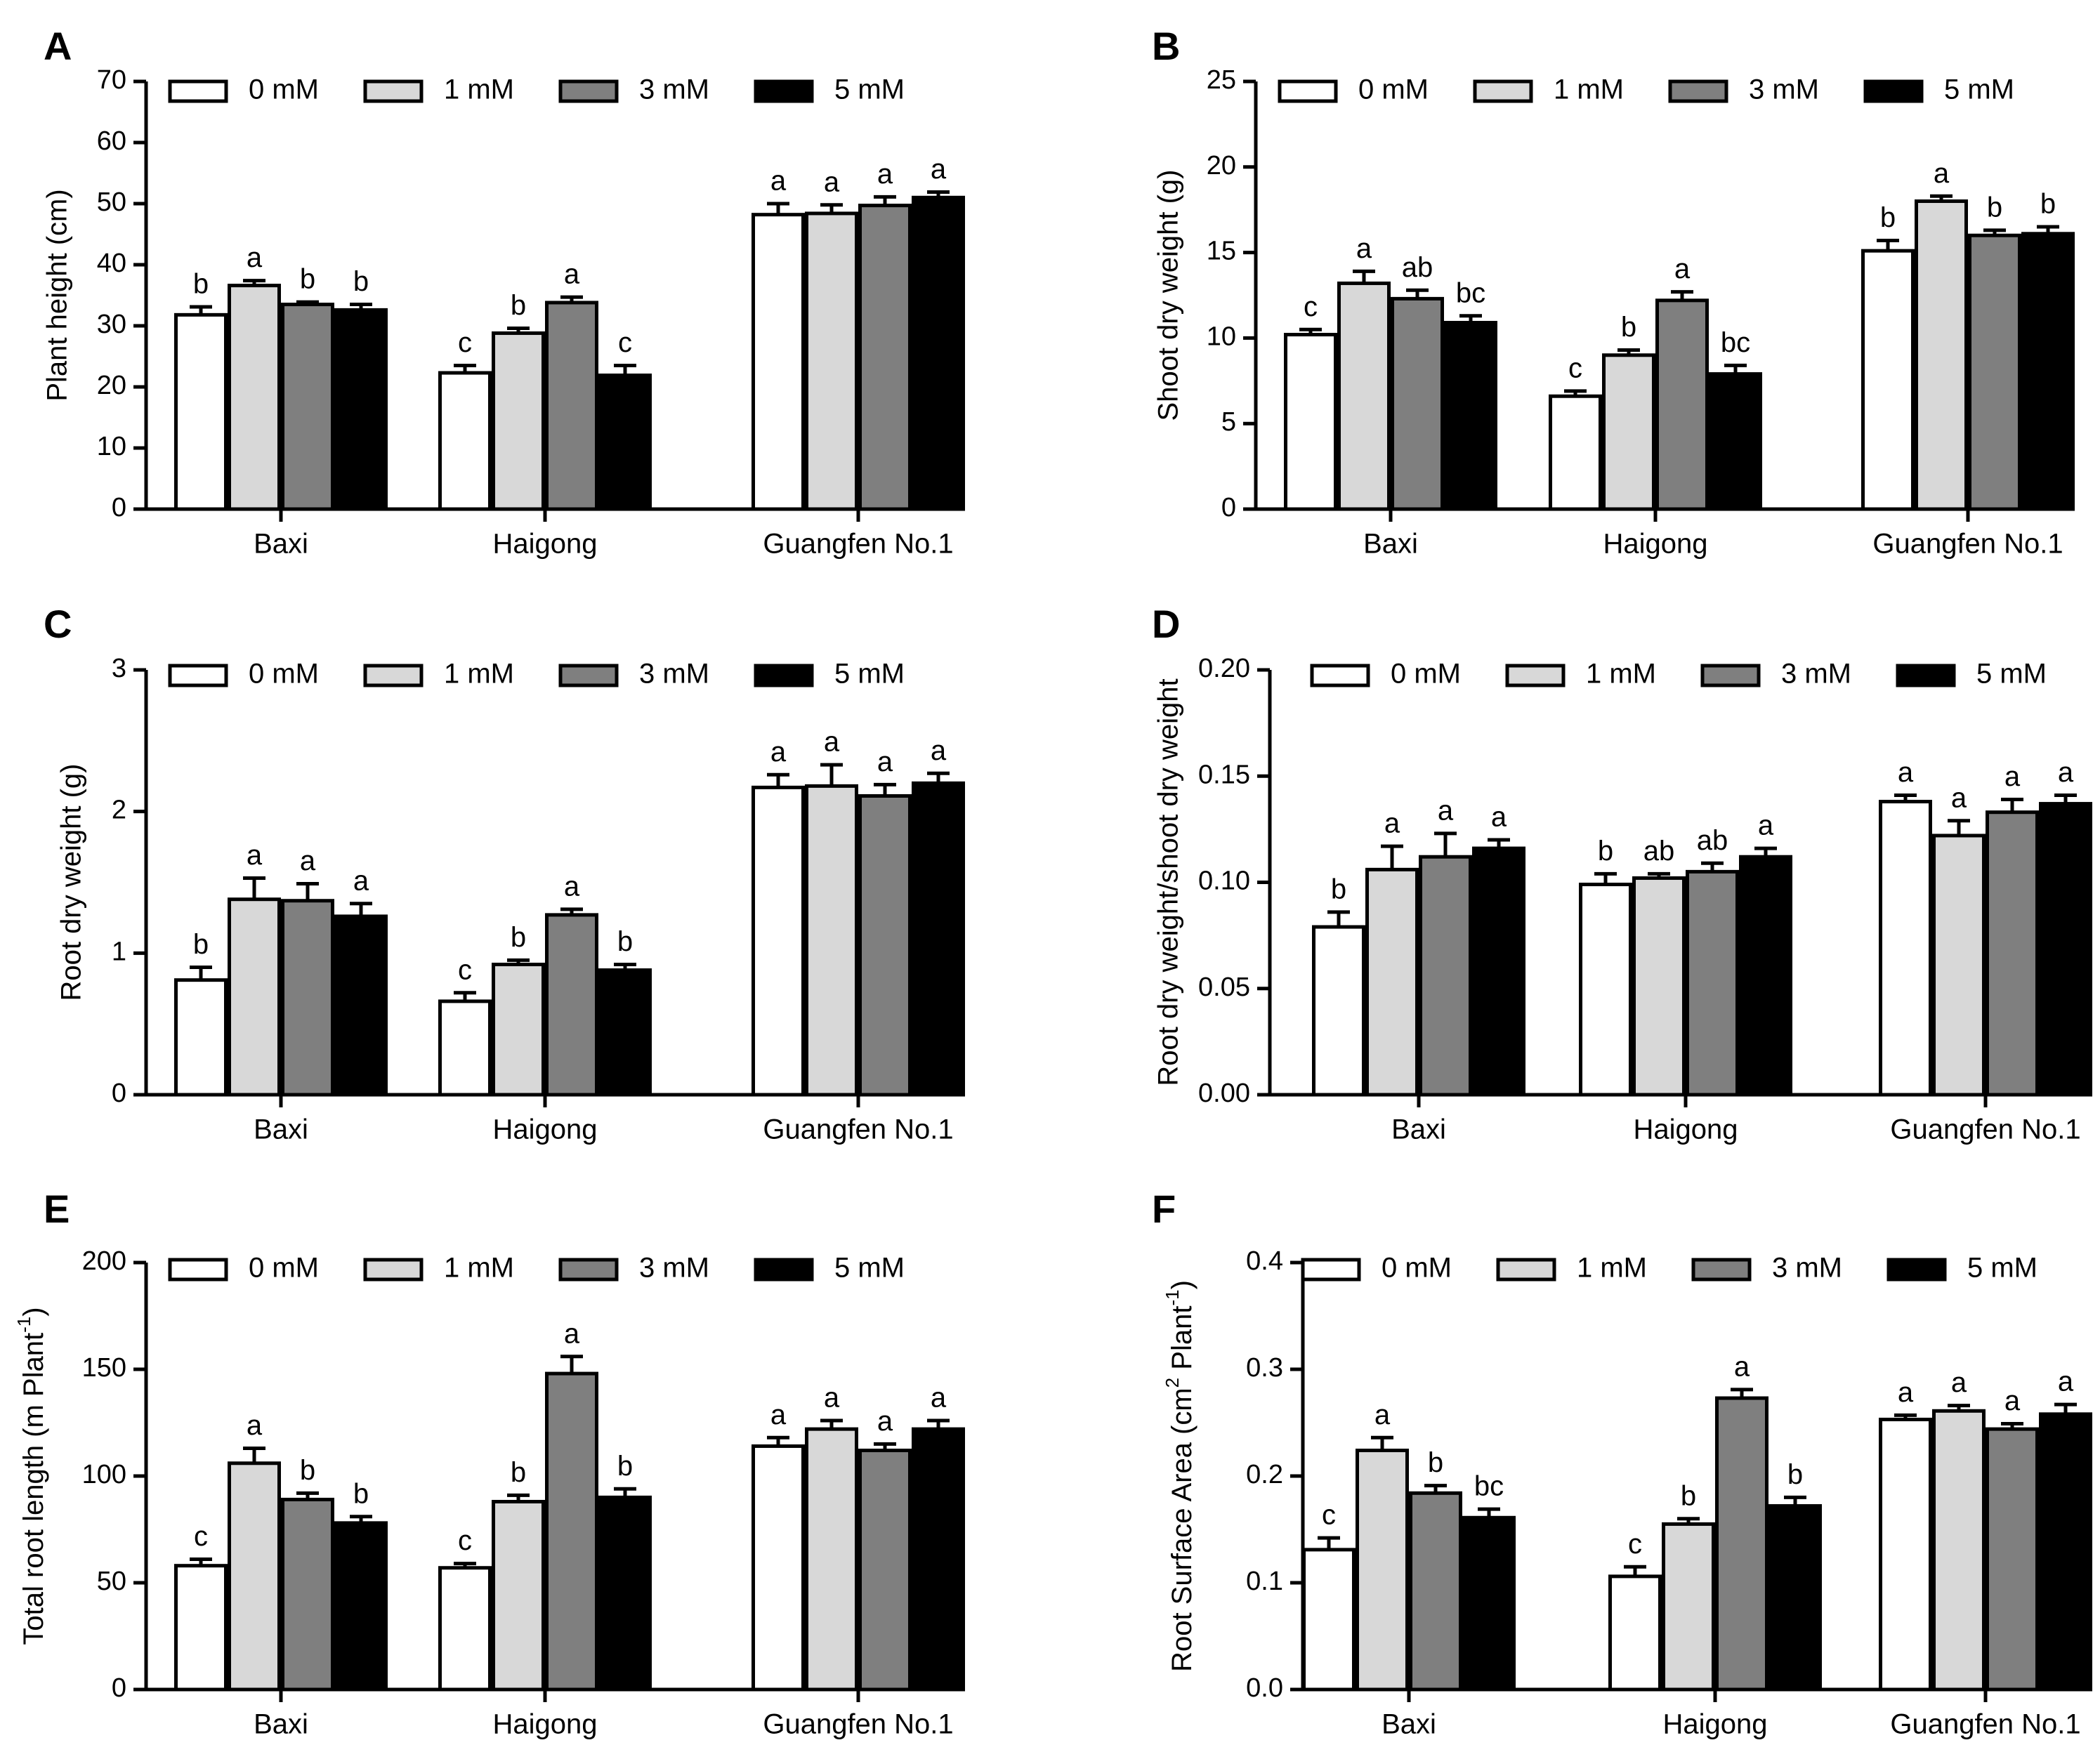 The image size is (2100, 1752). I want to click on y-axis-label-part: ), so click(33, 1311).